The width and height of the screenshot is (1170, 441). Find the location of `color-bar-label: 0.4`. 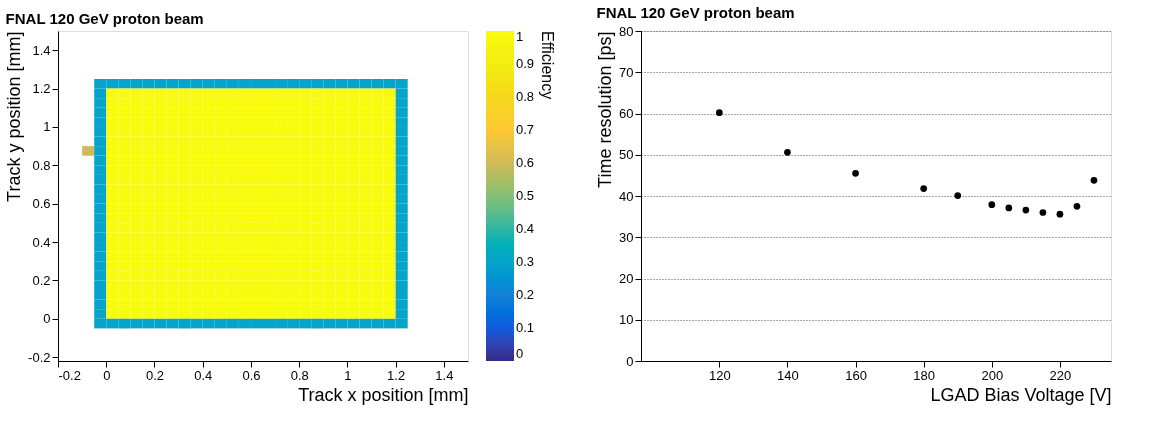

color-bar-label: 0.4 is located at coordinates (525, 228).